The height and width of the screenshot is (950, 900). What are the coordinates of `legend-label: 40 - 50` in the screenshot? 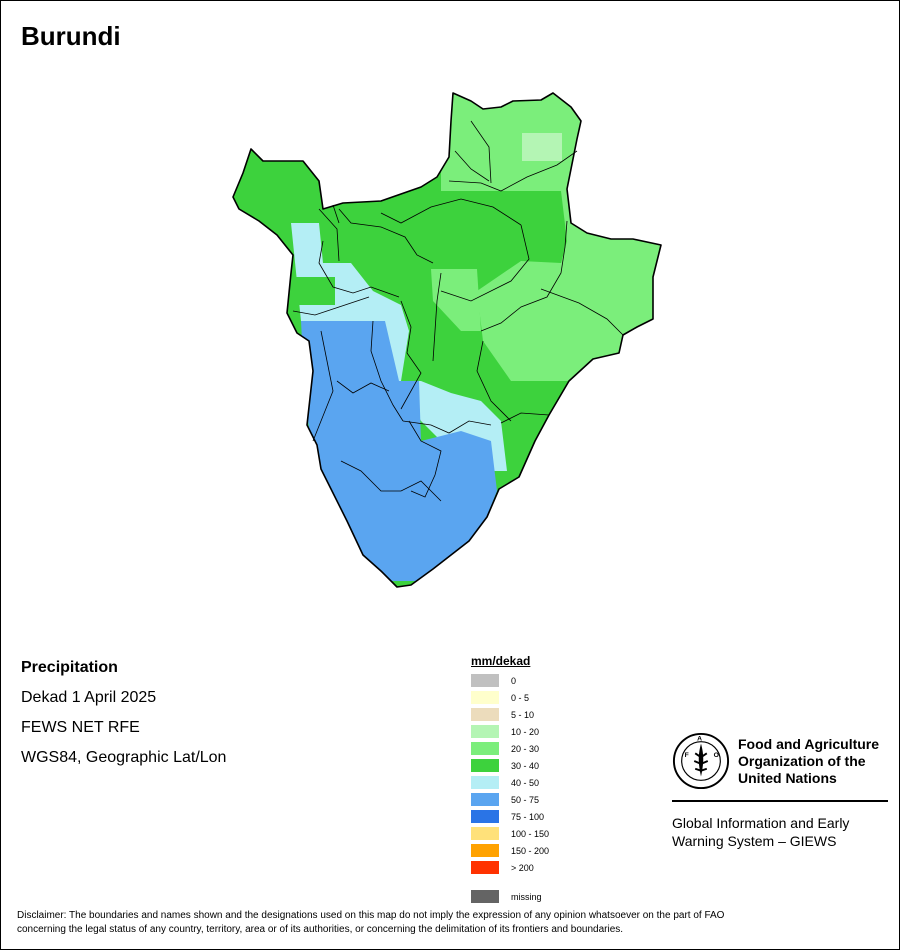 It's located at (525, 782).